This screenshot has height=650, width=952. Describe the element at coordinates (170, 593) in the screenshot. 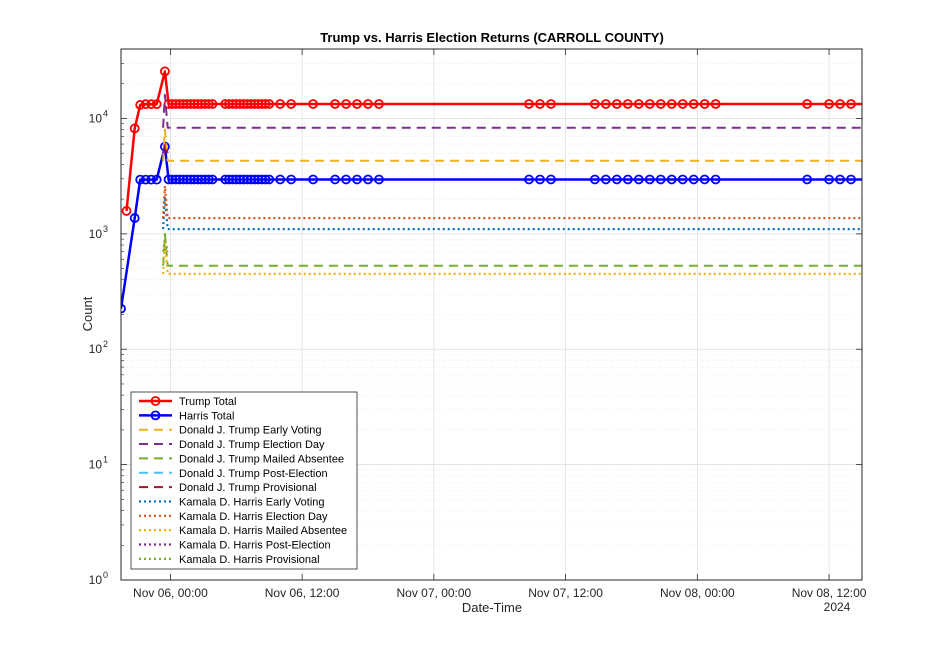

I see `x-tick-label: Nov 06, 00:00` at that location.